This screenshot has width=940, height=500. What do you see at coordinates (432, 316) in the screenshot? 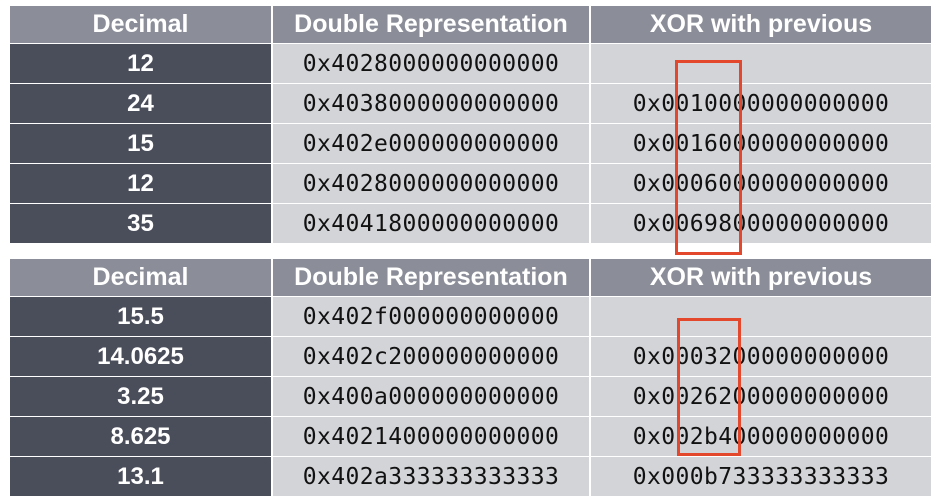
I see `double-cell: 0x402f000000000000` at bounding box center [432, 316].